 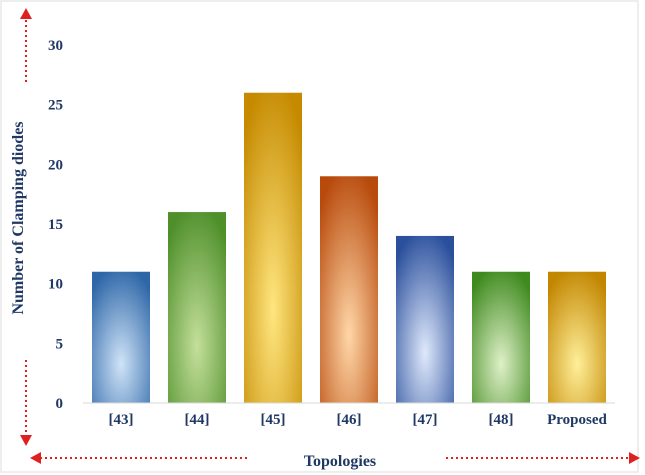 What do you see at coordinates (35, 458) in the screenshot?
I see `arrow-left-icon` at bounding box center [35, 458].